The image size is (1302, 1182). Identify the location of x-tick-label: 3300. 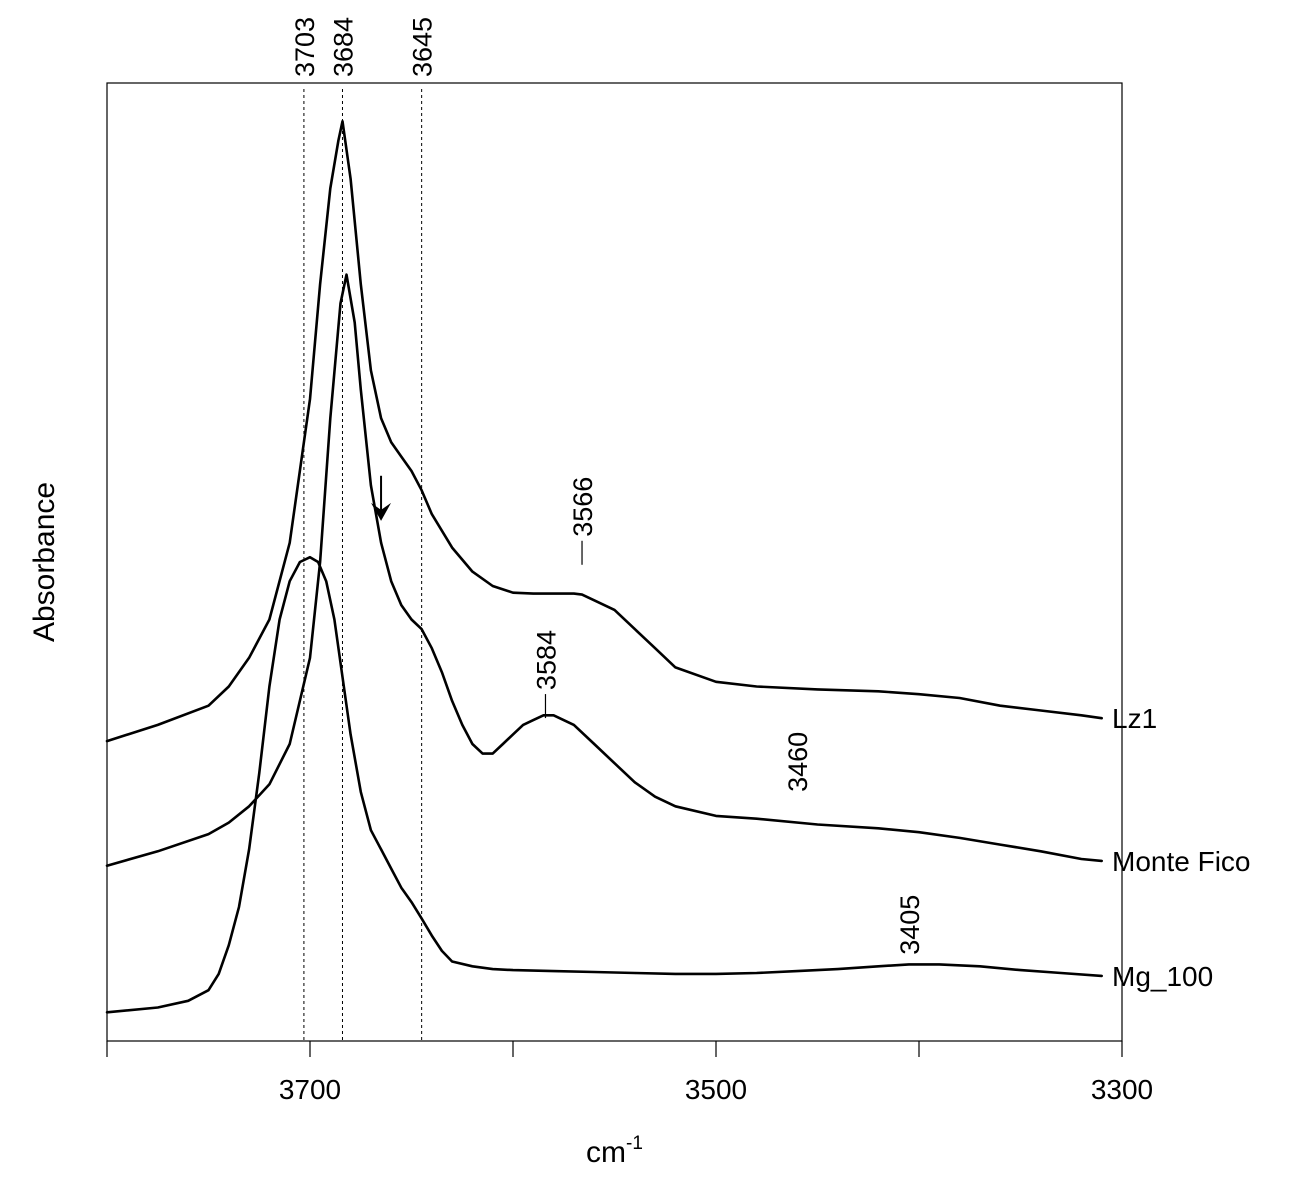
(1122, 1089).